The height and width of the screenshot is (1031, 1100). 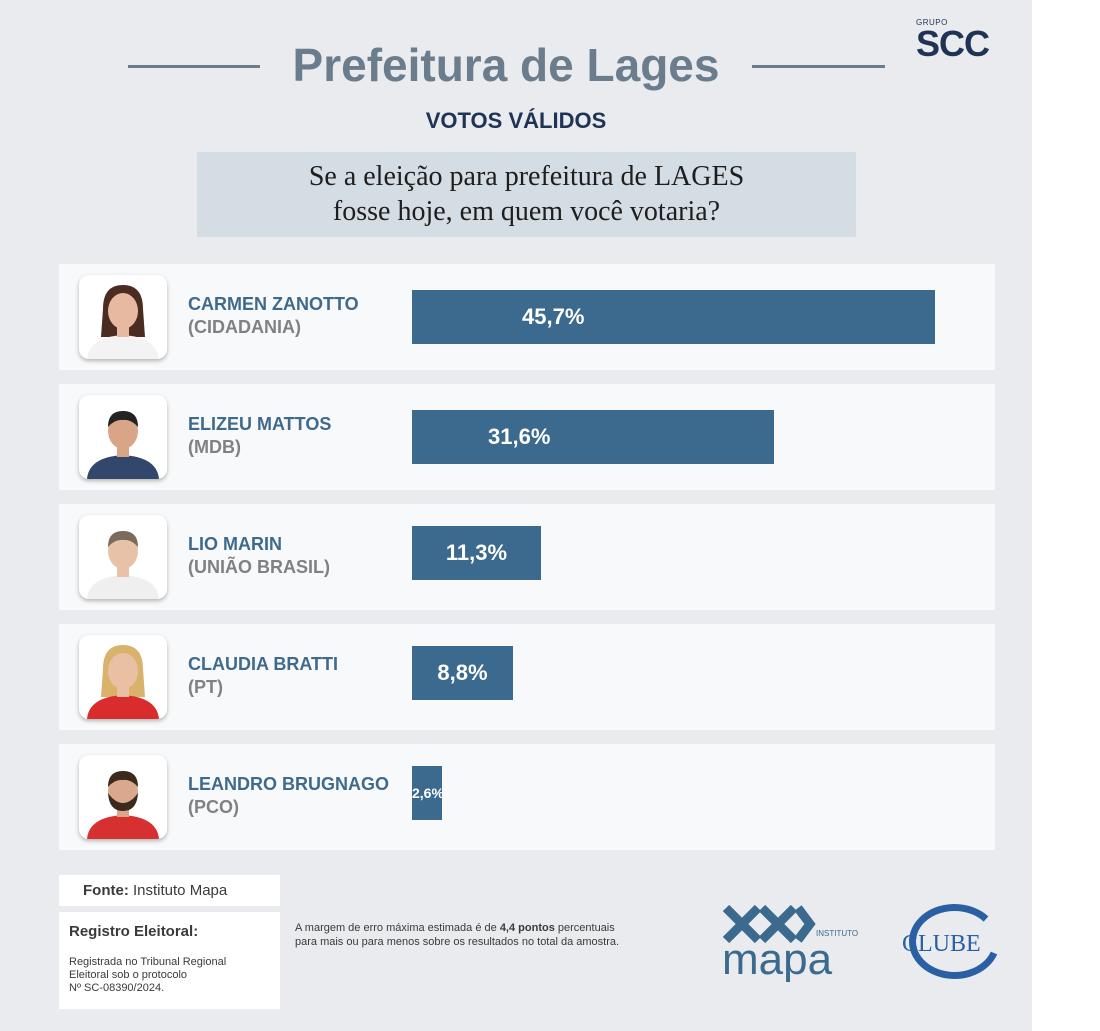 I want to click on page-title: Prefeitura de Lages, so click(x=506, y=65).